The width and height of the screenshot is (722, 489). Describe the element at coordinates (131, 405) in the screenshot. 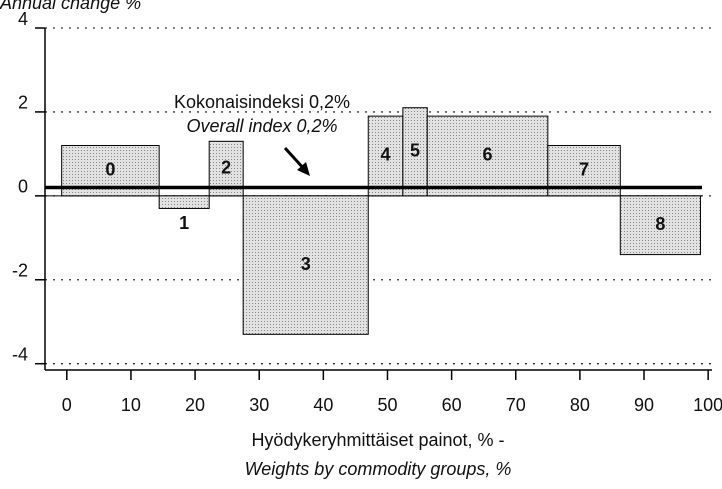

I see `x-tick-label: 10` at that location.